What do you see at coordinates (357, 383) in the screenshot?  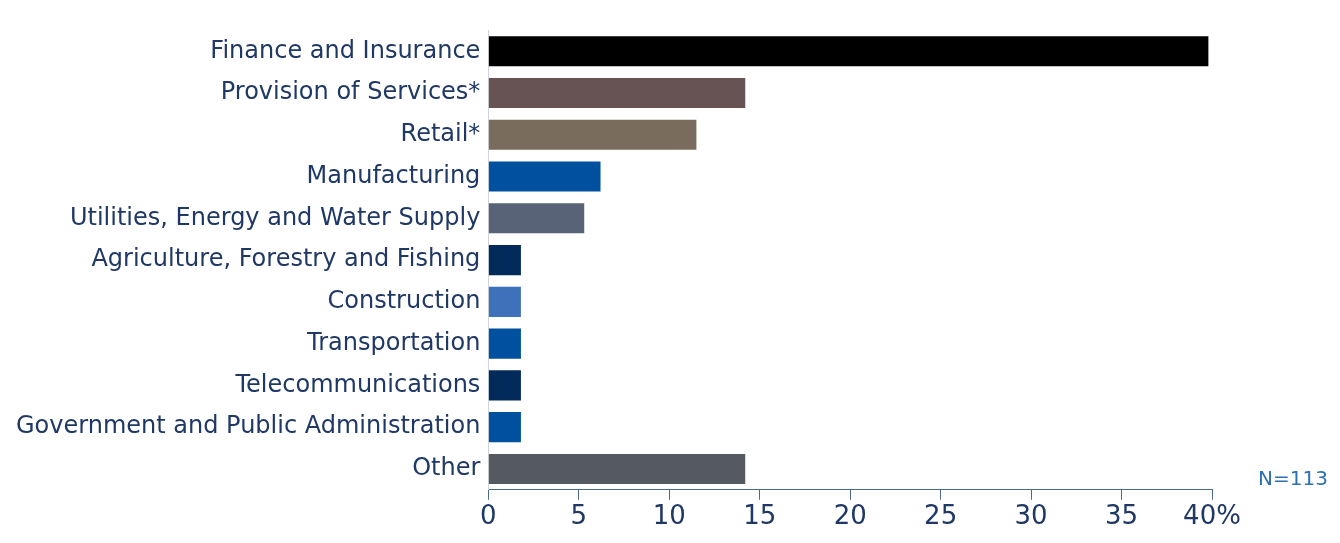 I see `y-tick-label: Telecommunications` at bounding box center [357, 383].